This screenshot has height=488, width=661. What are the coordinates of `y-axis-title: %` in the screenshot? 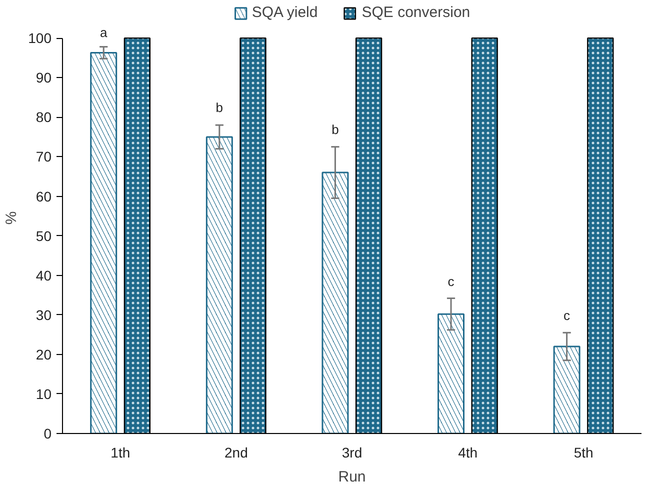 It's located at (11, 218).